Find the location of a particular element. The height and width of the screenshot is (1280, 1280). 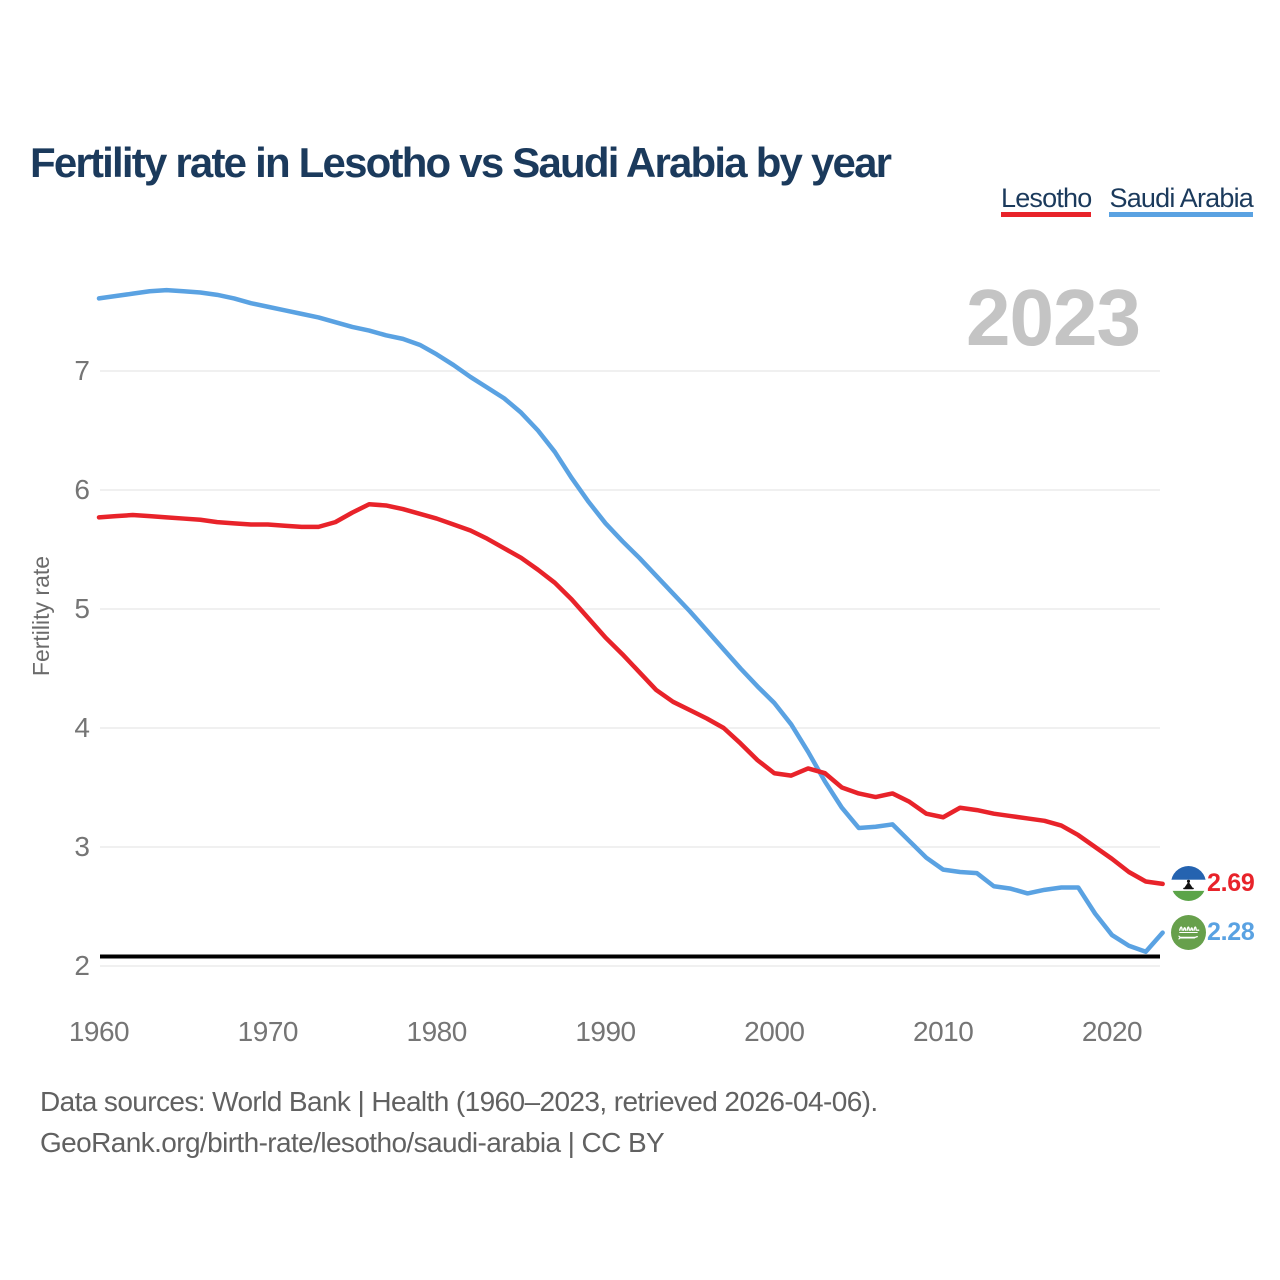

y-tick-label: 5 is located at coordinates (82, 608).